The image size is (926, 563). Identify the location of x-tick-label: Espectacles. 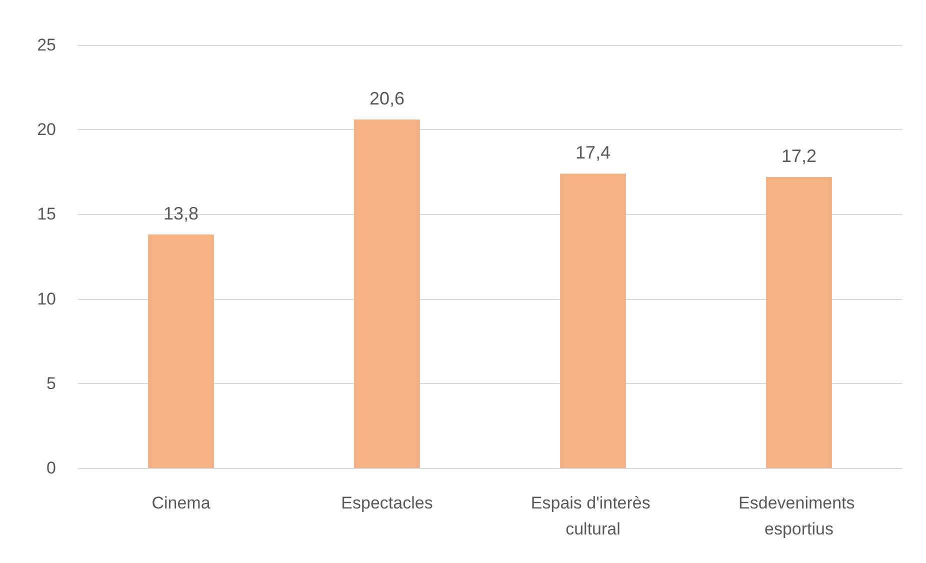
(387, 503).